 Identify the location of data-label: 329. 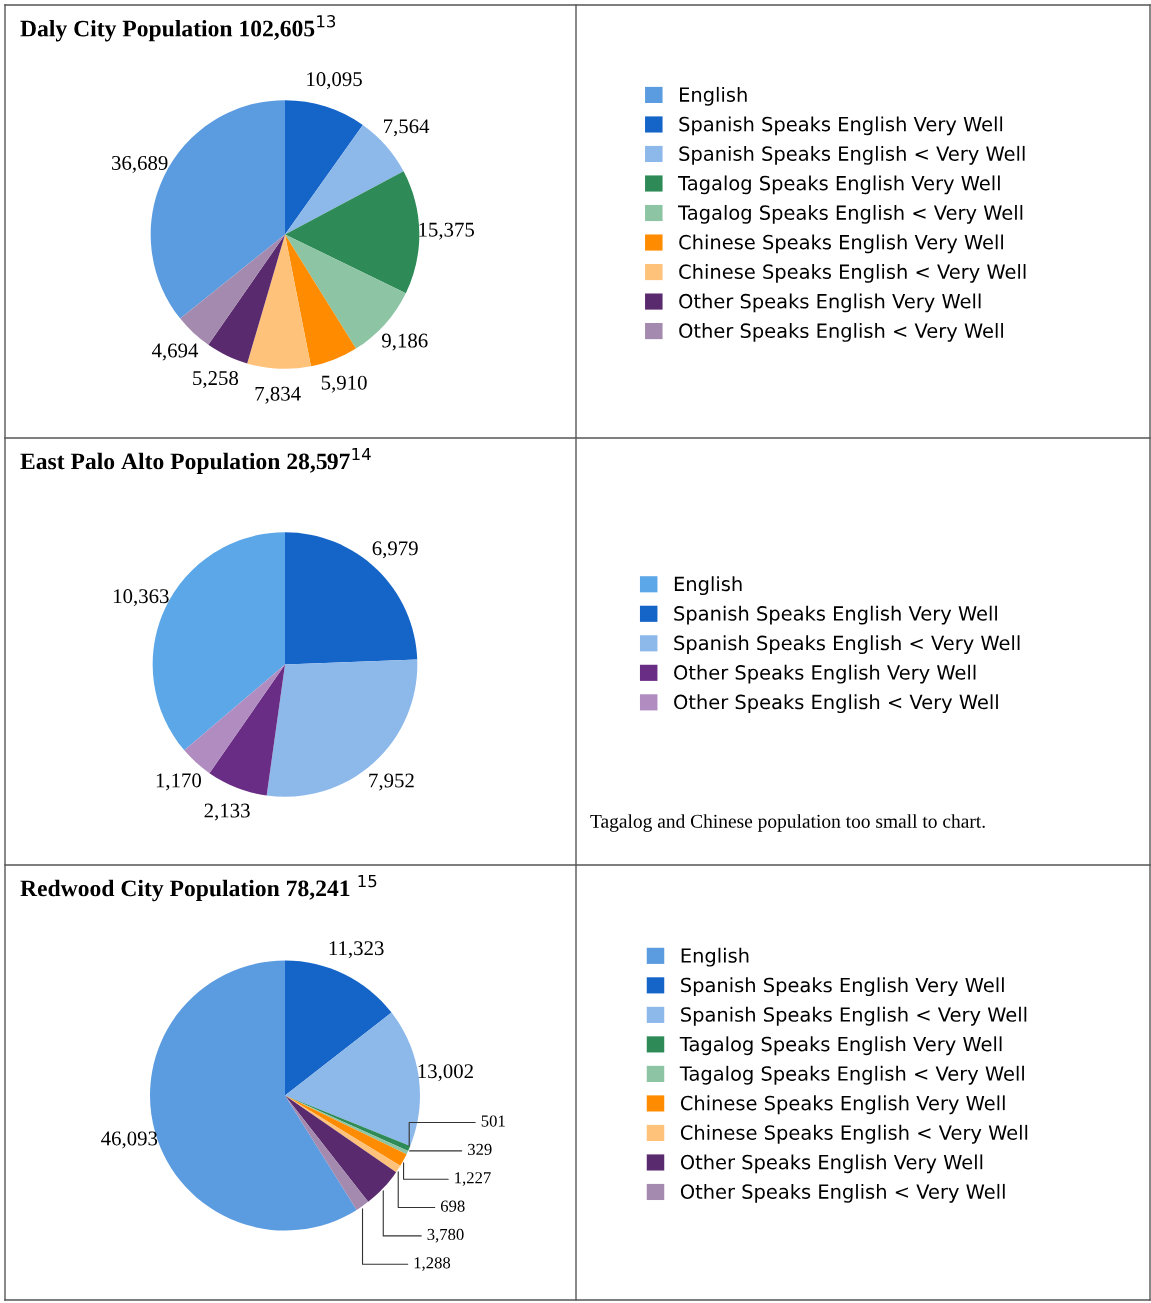
(480, 1149).